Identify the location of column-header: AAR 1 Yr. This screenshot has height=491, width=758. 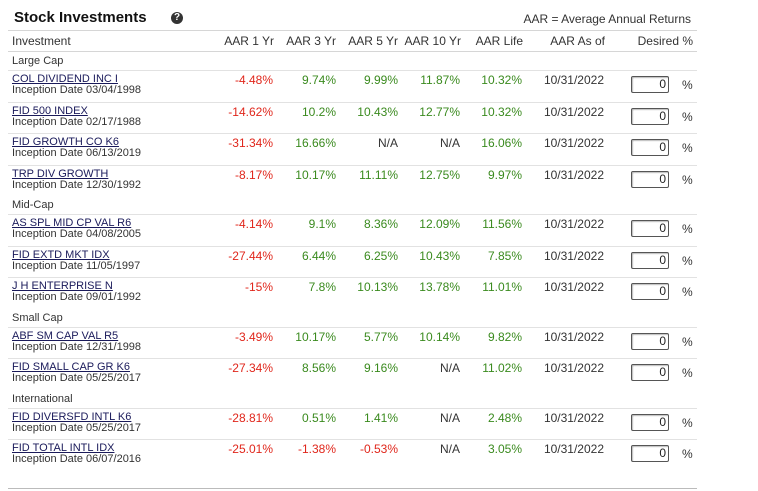
(249, 41).